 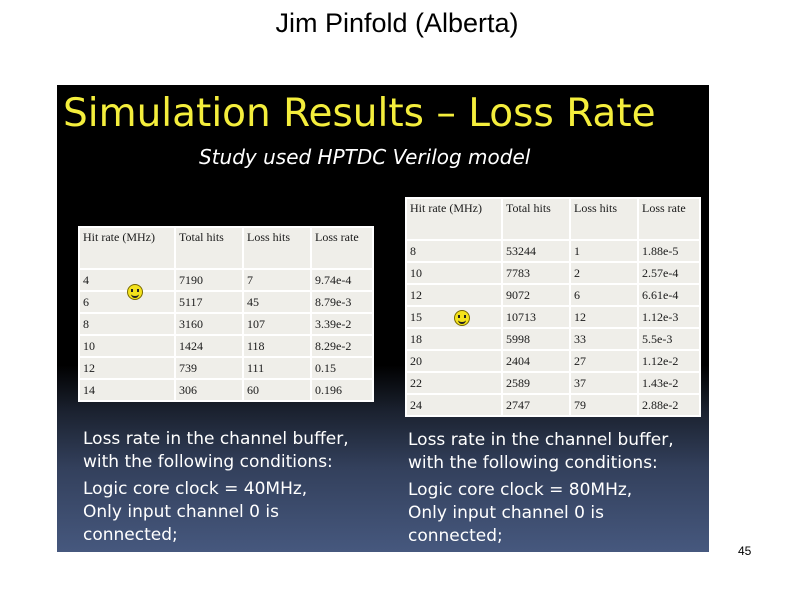 I want to click on table-cell: 20, so click(x=454, y=361).